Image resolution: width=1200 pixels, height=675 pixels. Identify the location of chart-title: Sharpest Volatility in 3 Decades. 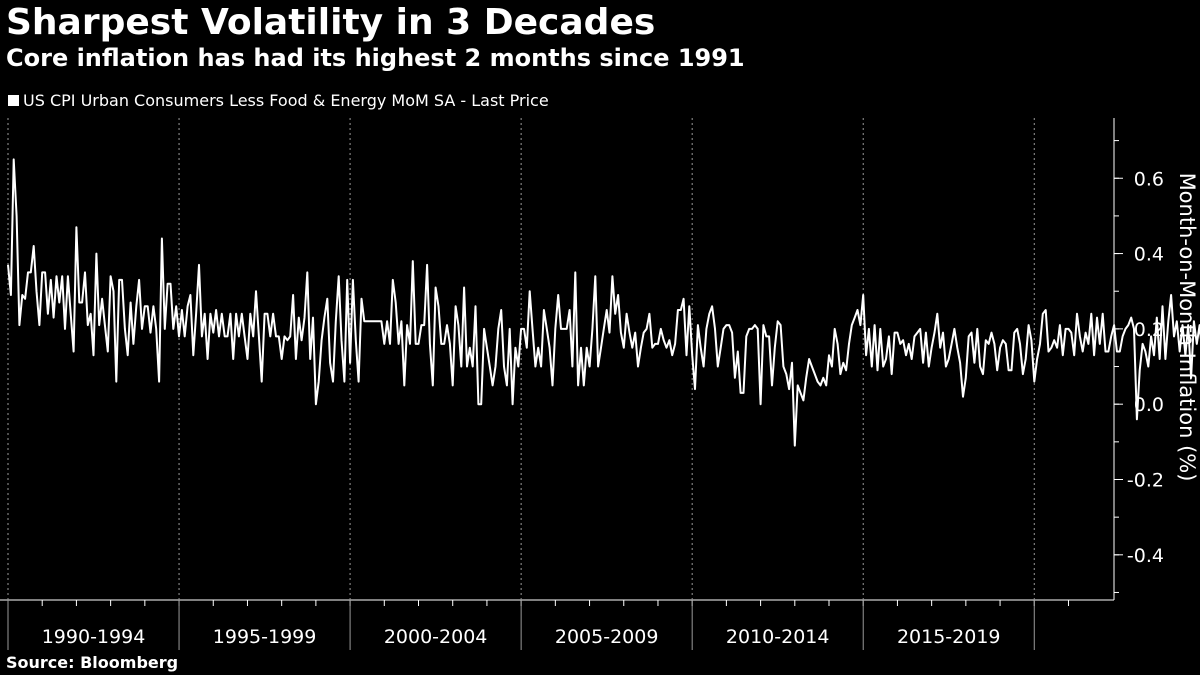
(331, 22).